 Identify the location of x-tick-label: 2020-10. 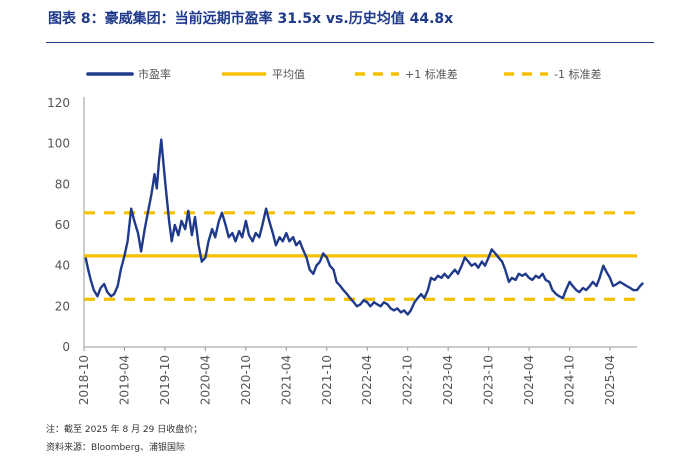
(246, 380).